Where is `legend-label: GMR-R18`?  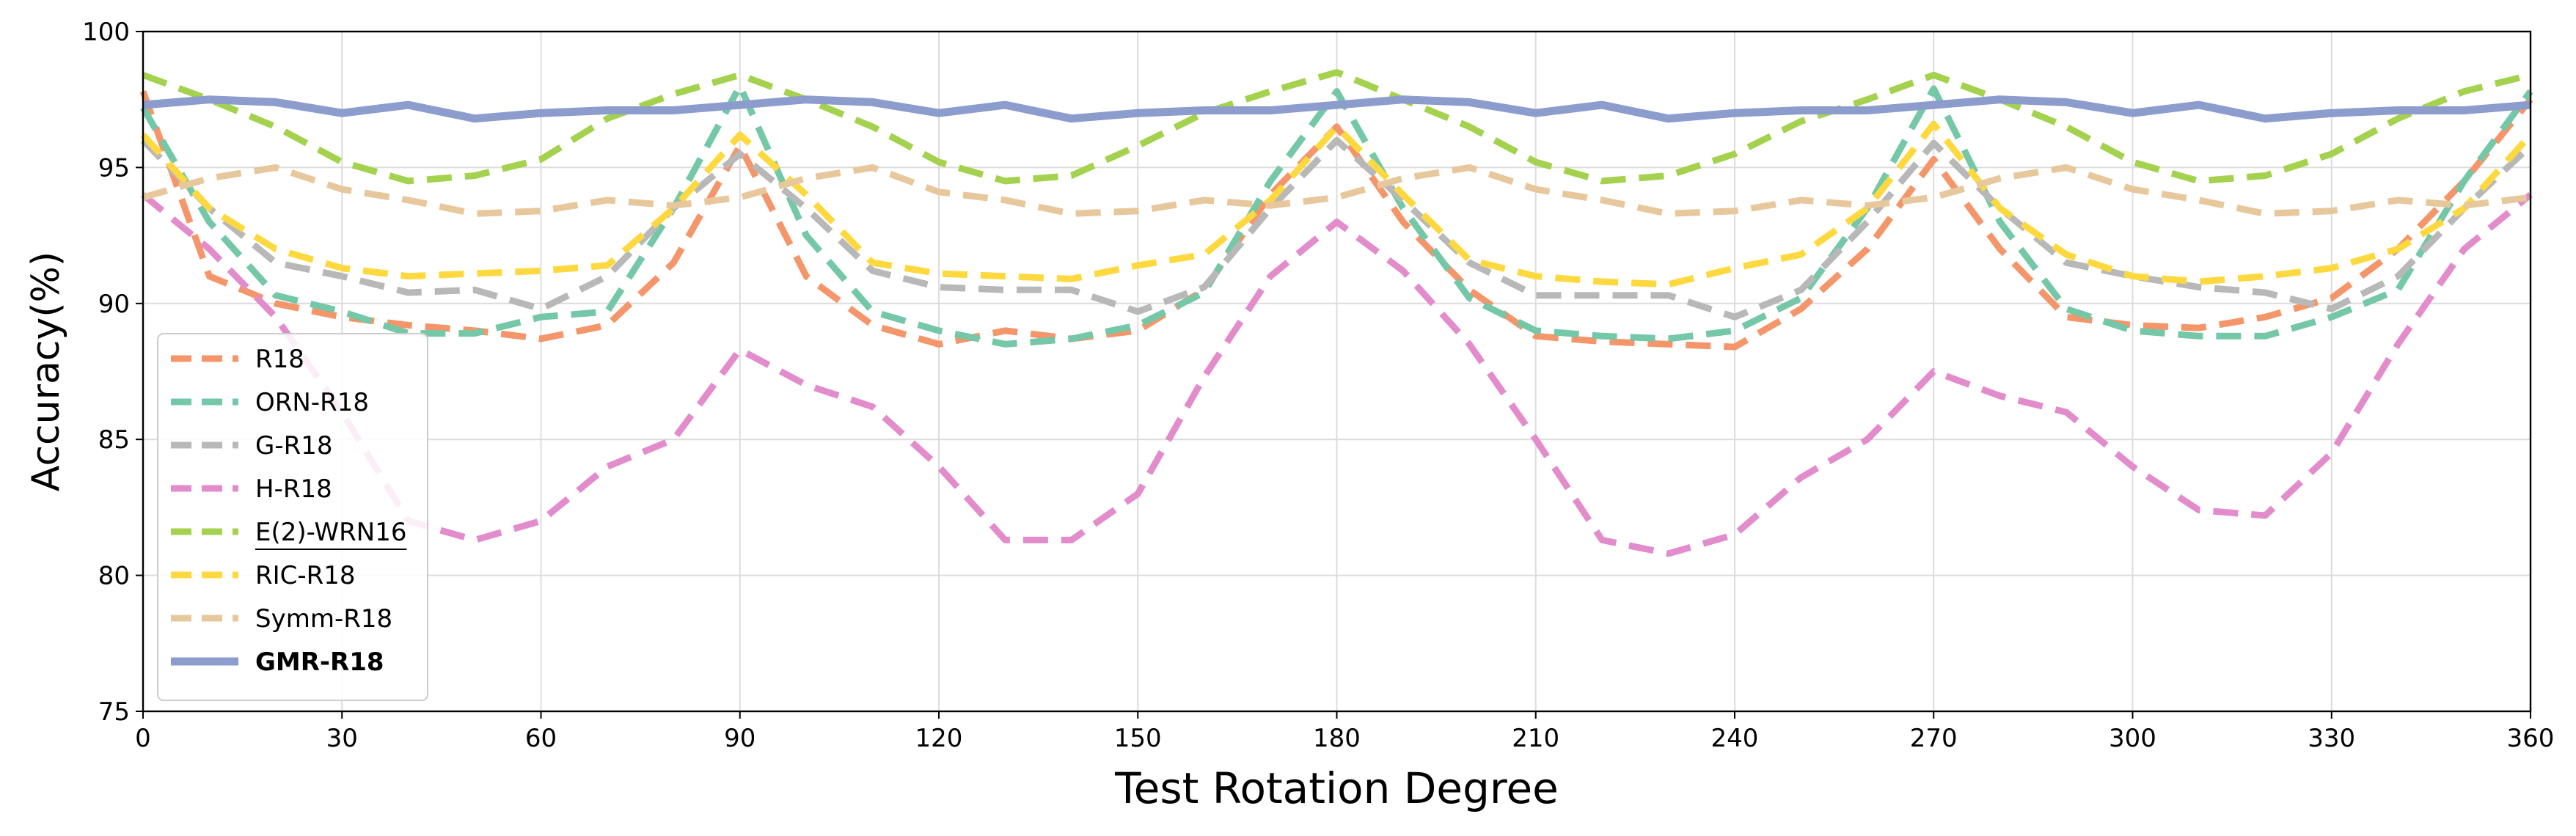
legend-label: GMR-R18 is located at coordinates (319, 662).